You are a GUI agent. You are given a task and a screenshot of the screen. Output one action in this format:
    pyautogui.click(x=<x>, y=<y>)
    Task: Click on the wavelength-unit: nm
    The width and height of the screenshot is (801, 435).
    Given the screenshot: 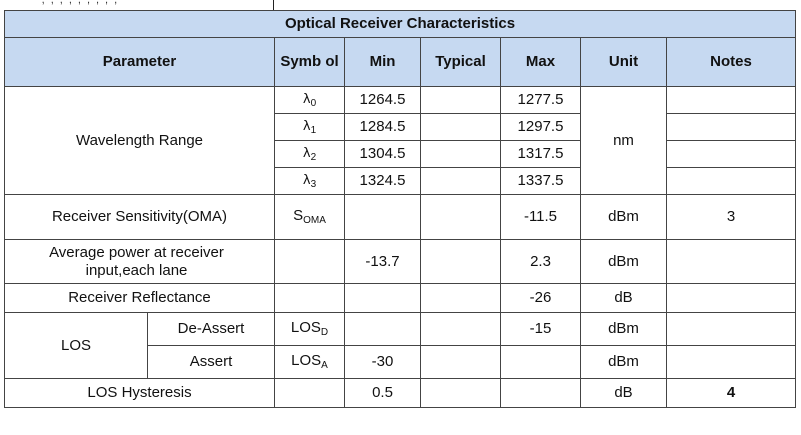 What is the action you would take?
    pyautogui.click(x=623, y=140)
    